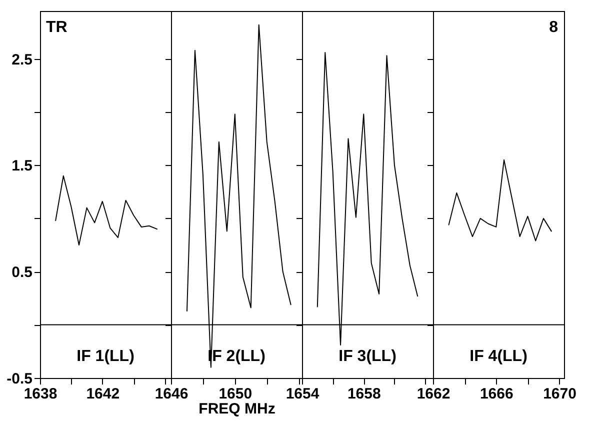 This screenshot has width=589, height=432. Describe the element at coordinates (364, 394) in the screenshot. I see `x-tick-label: 1658` at that location.